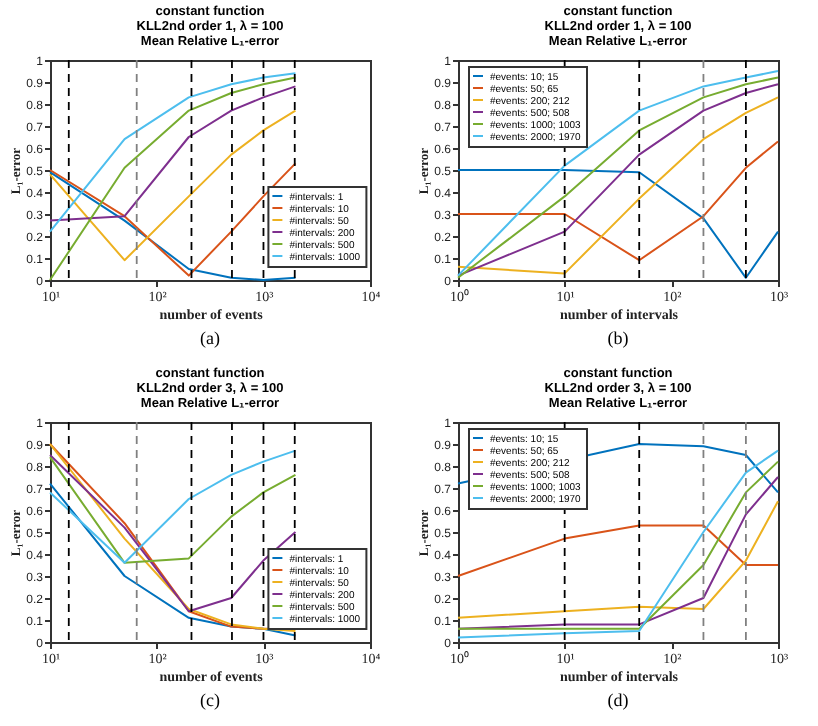 This screenshot has height=726, width=818. I want to click on text: (c), so click(210, 700).